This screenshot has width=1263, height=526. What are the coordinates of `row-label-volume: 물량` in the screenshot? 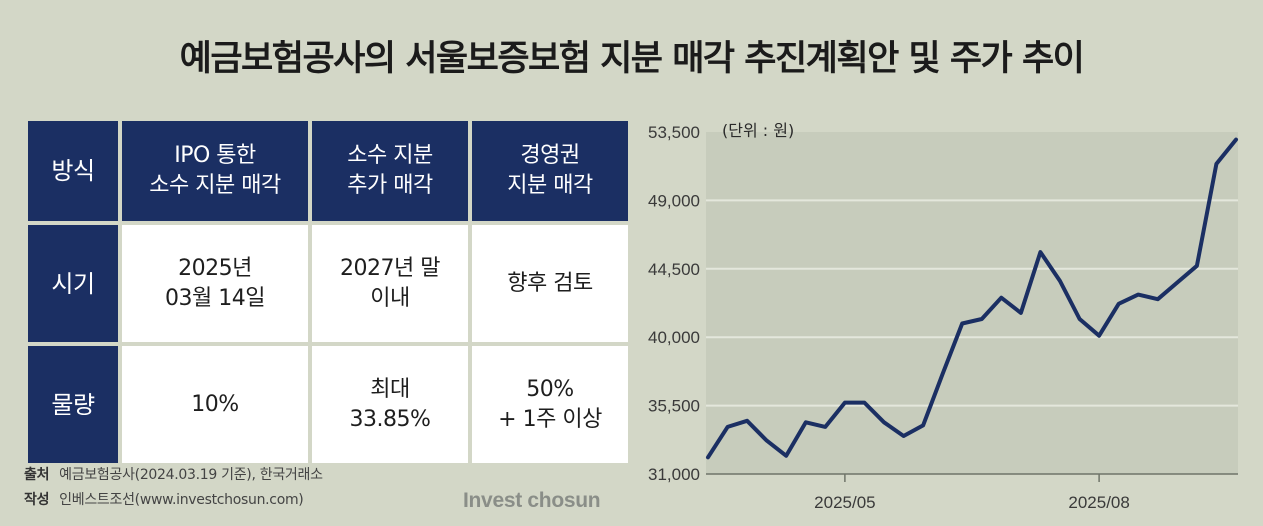 It's located at (73, 404).